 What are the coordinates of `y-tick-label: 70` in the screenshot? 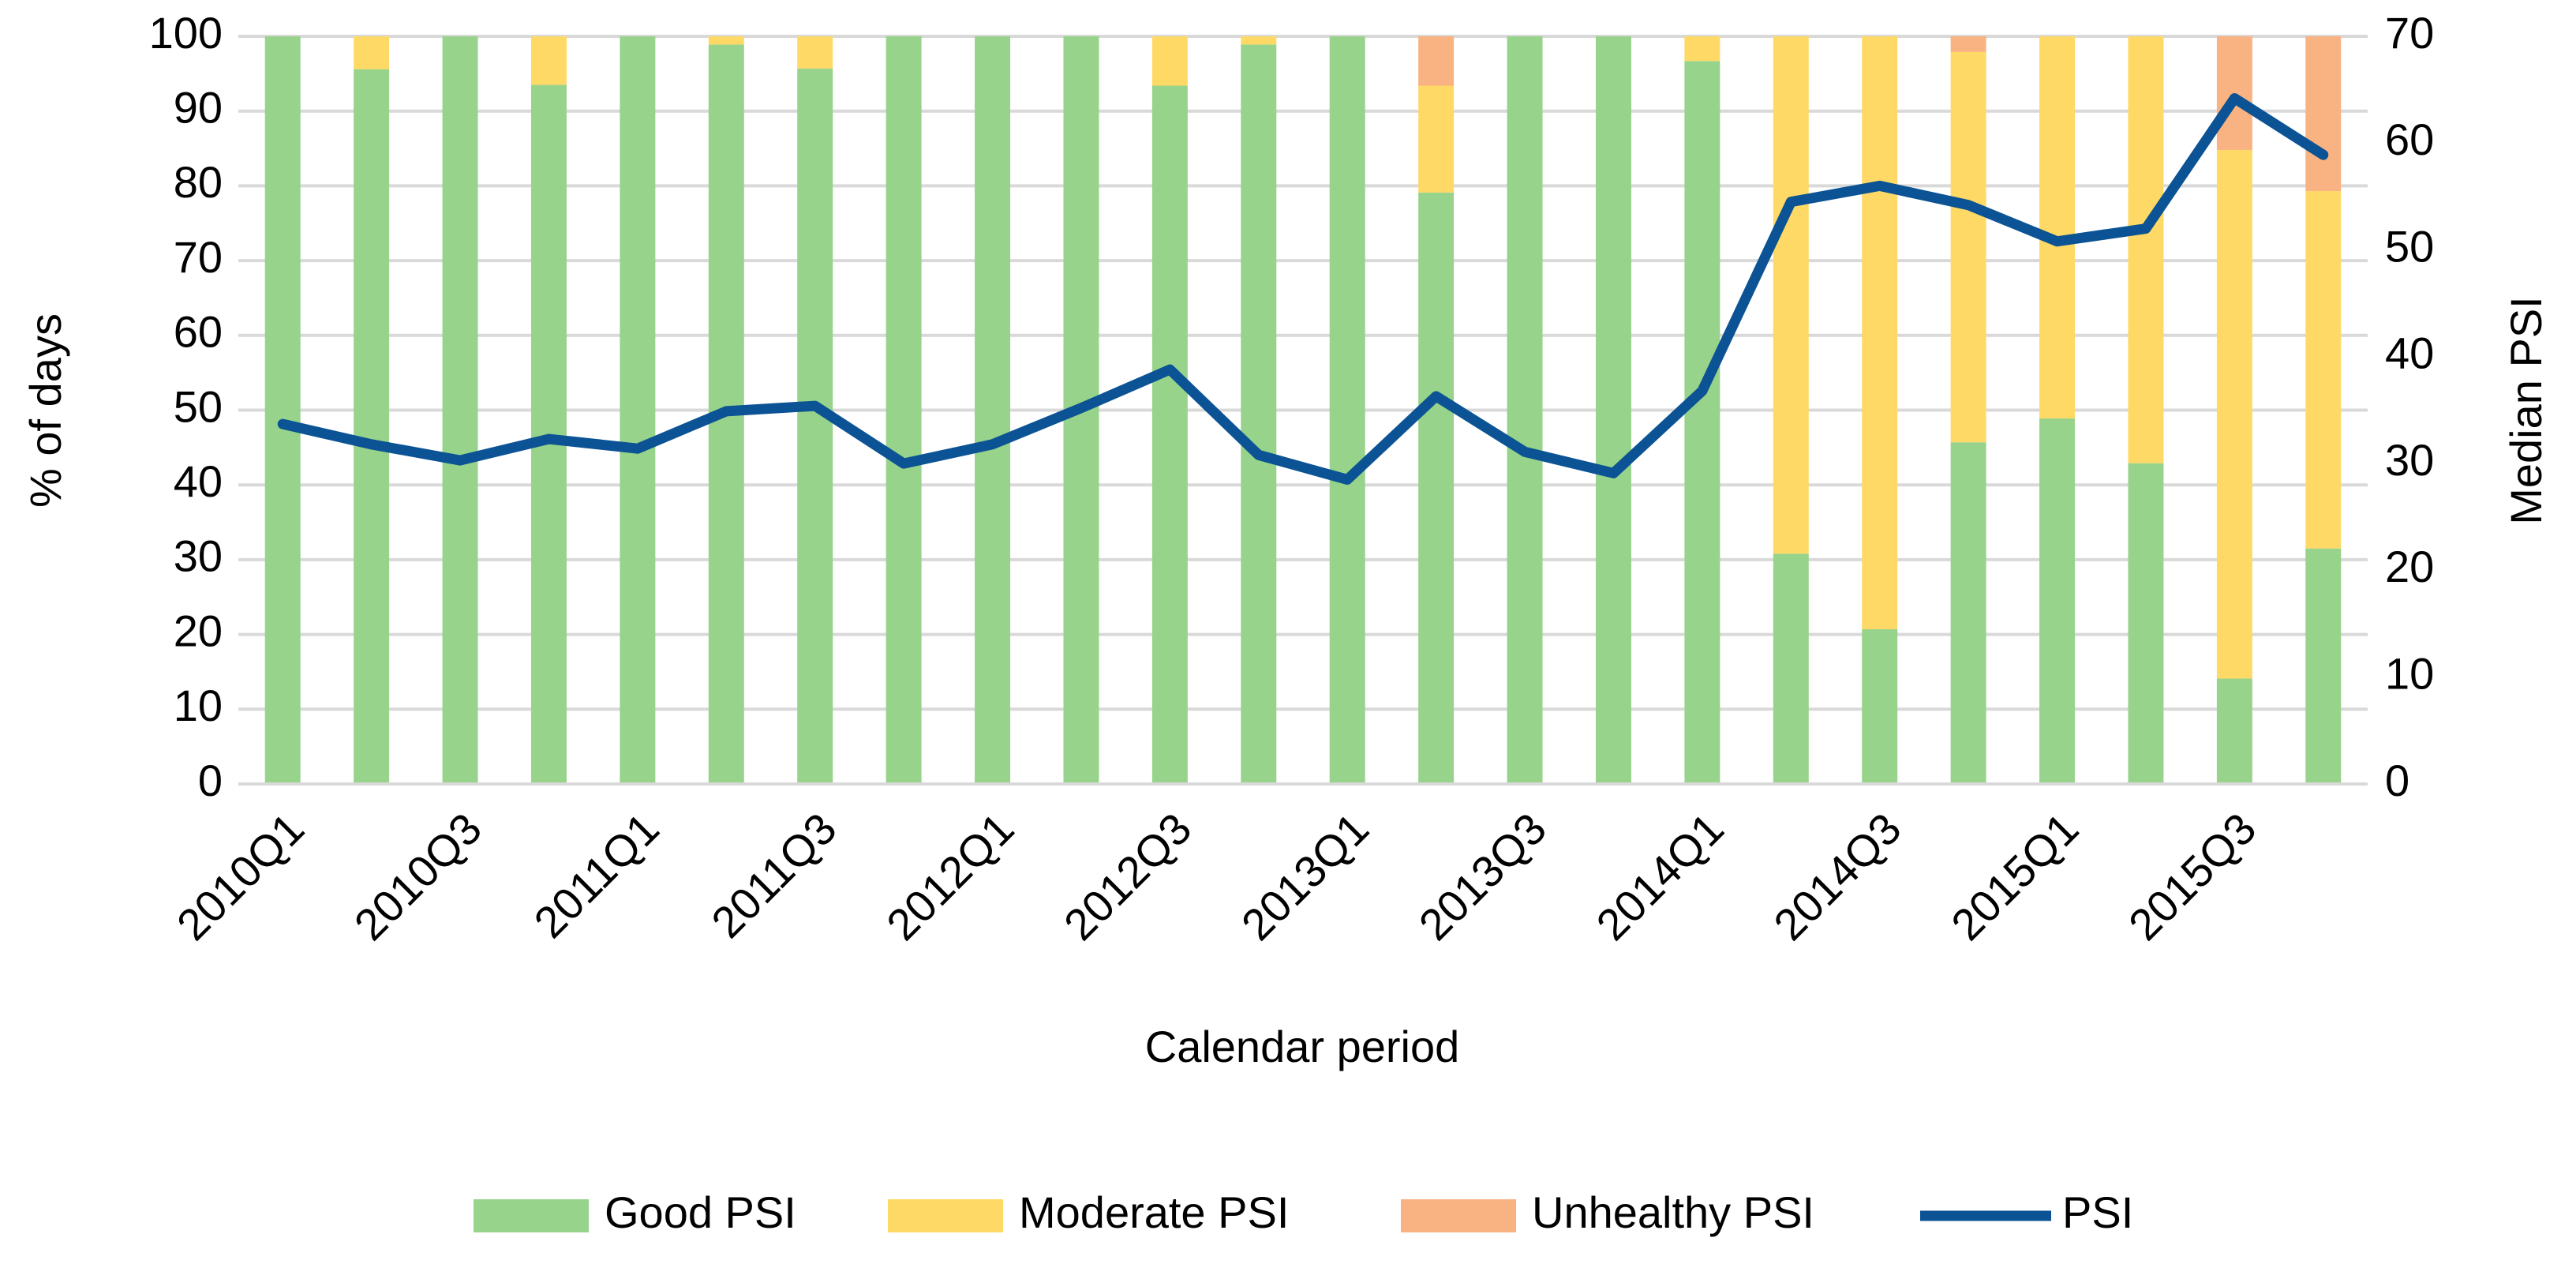 It's located at (198, 257).